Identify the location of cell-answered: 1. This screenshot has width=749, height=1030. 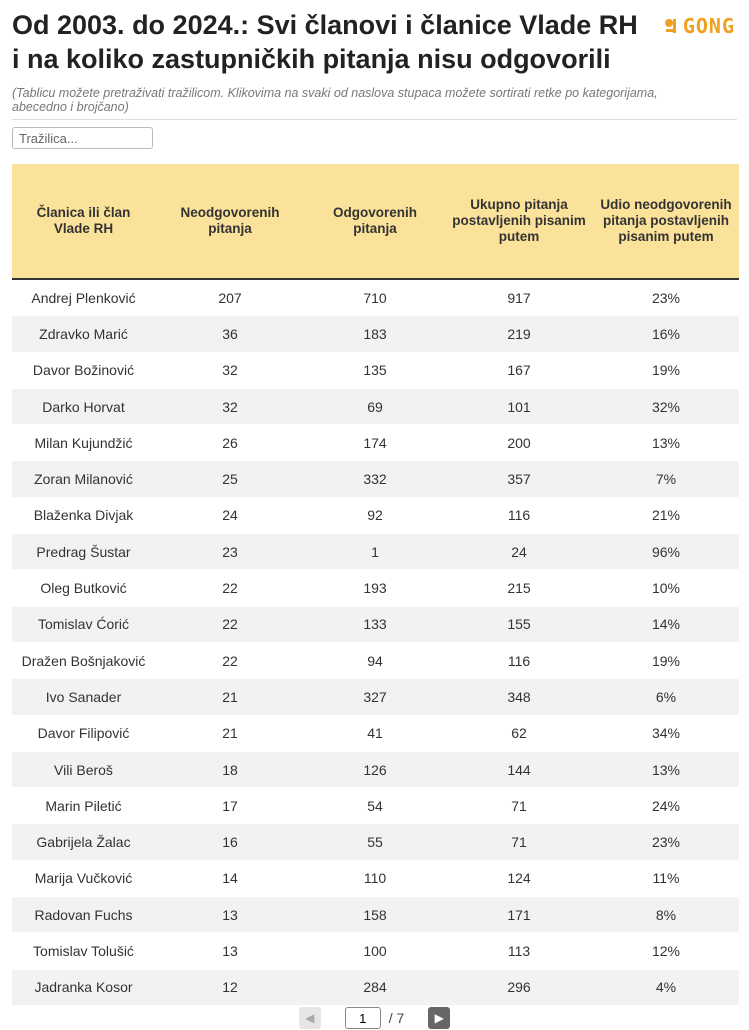
(375, 552).